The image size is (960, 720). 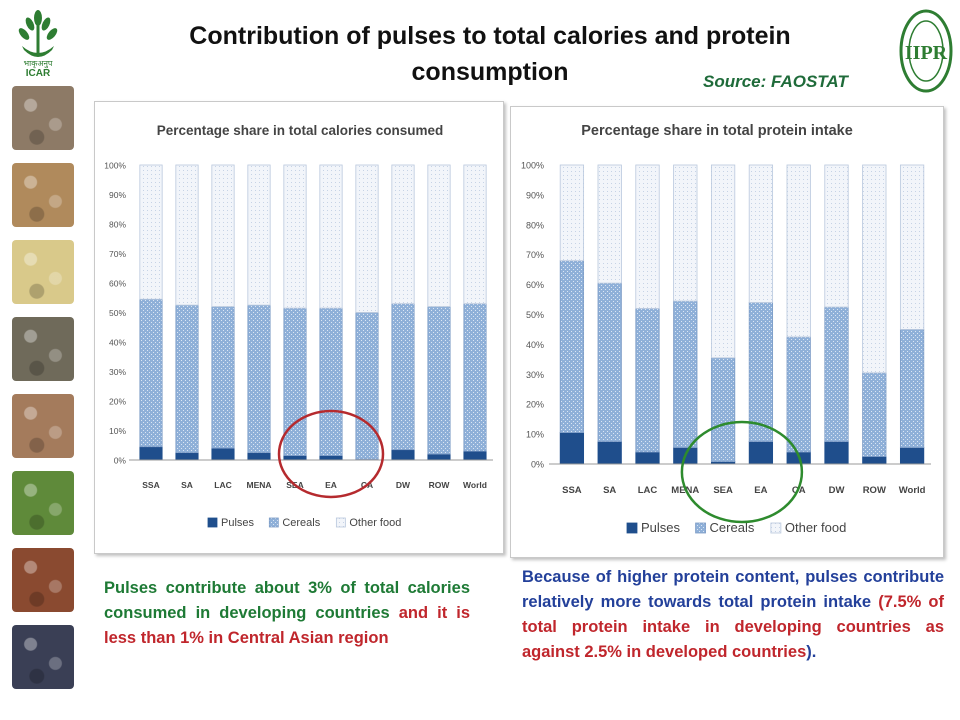 I want to click on bar-pulses-mena, so click(x=259, y=456).